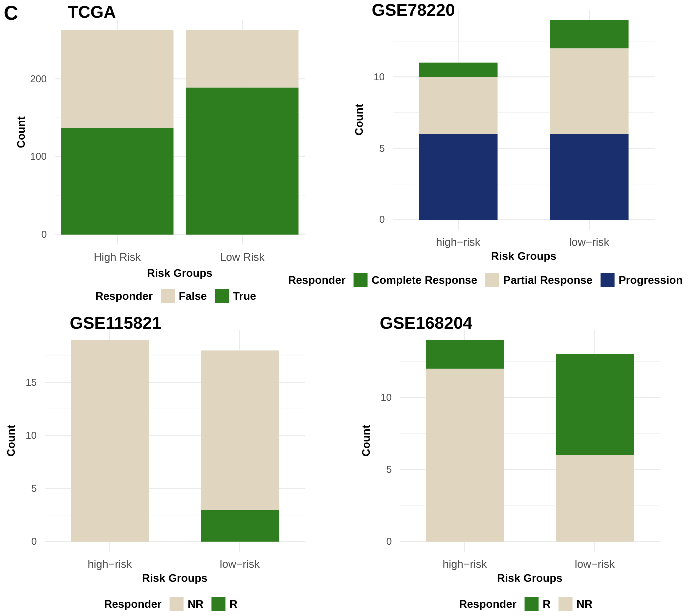 The height and width of the screenshot is (616, 693). I want to click on legend-label: Complete Response, so click(425, 281).